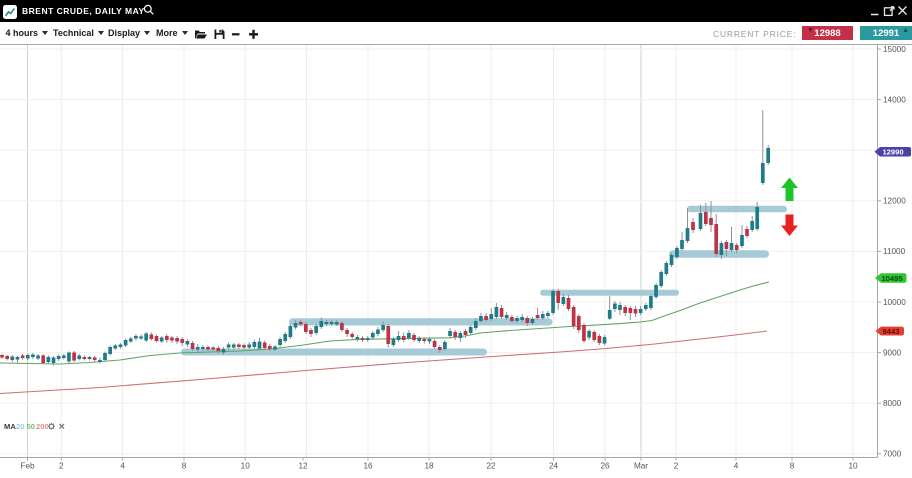  I want to click on svg-text: 18, so click(429, 466).